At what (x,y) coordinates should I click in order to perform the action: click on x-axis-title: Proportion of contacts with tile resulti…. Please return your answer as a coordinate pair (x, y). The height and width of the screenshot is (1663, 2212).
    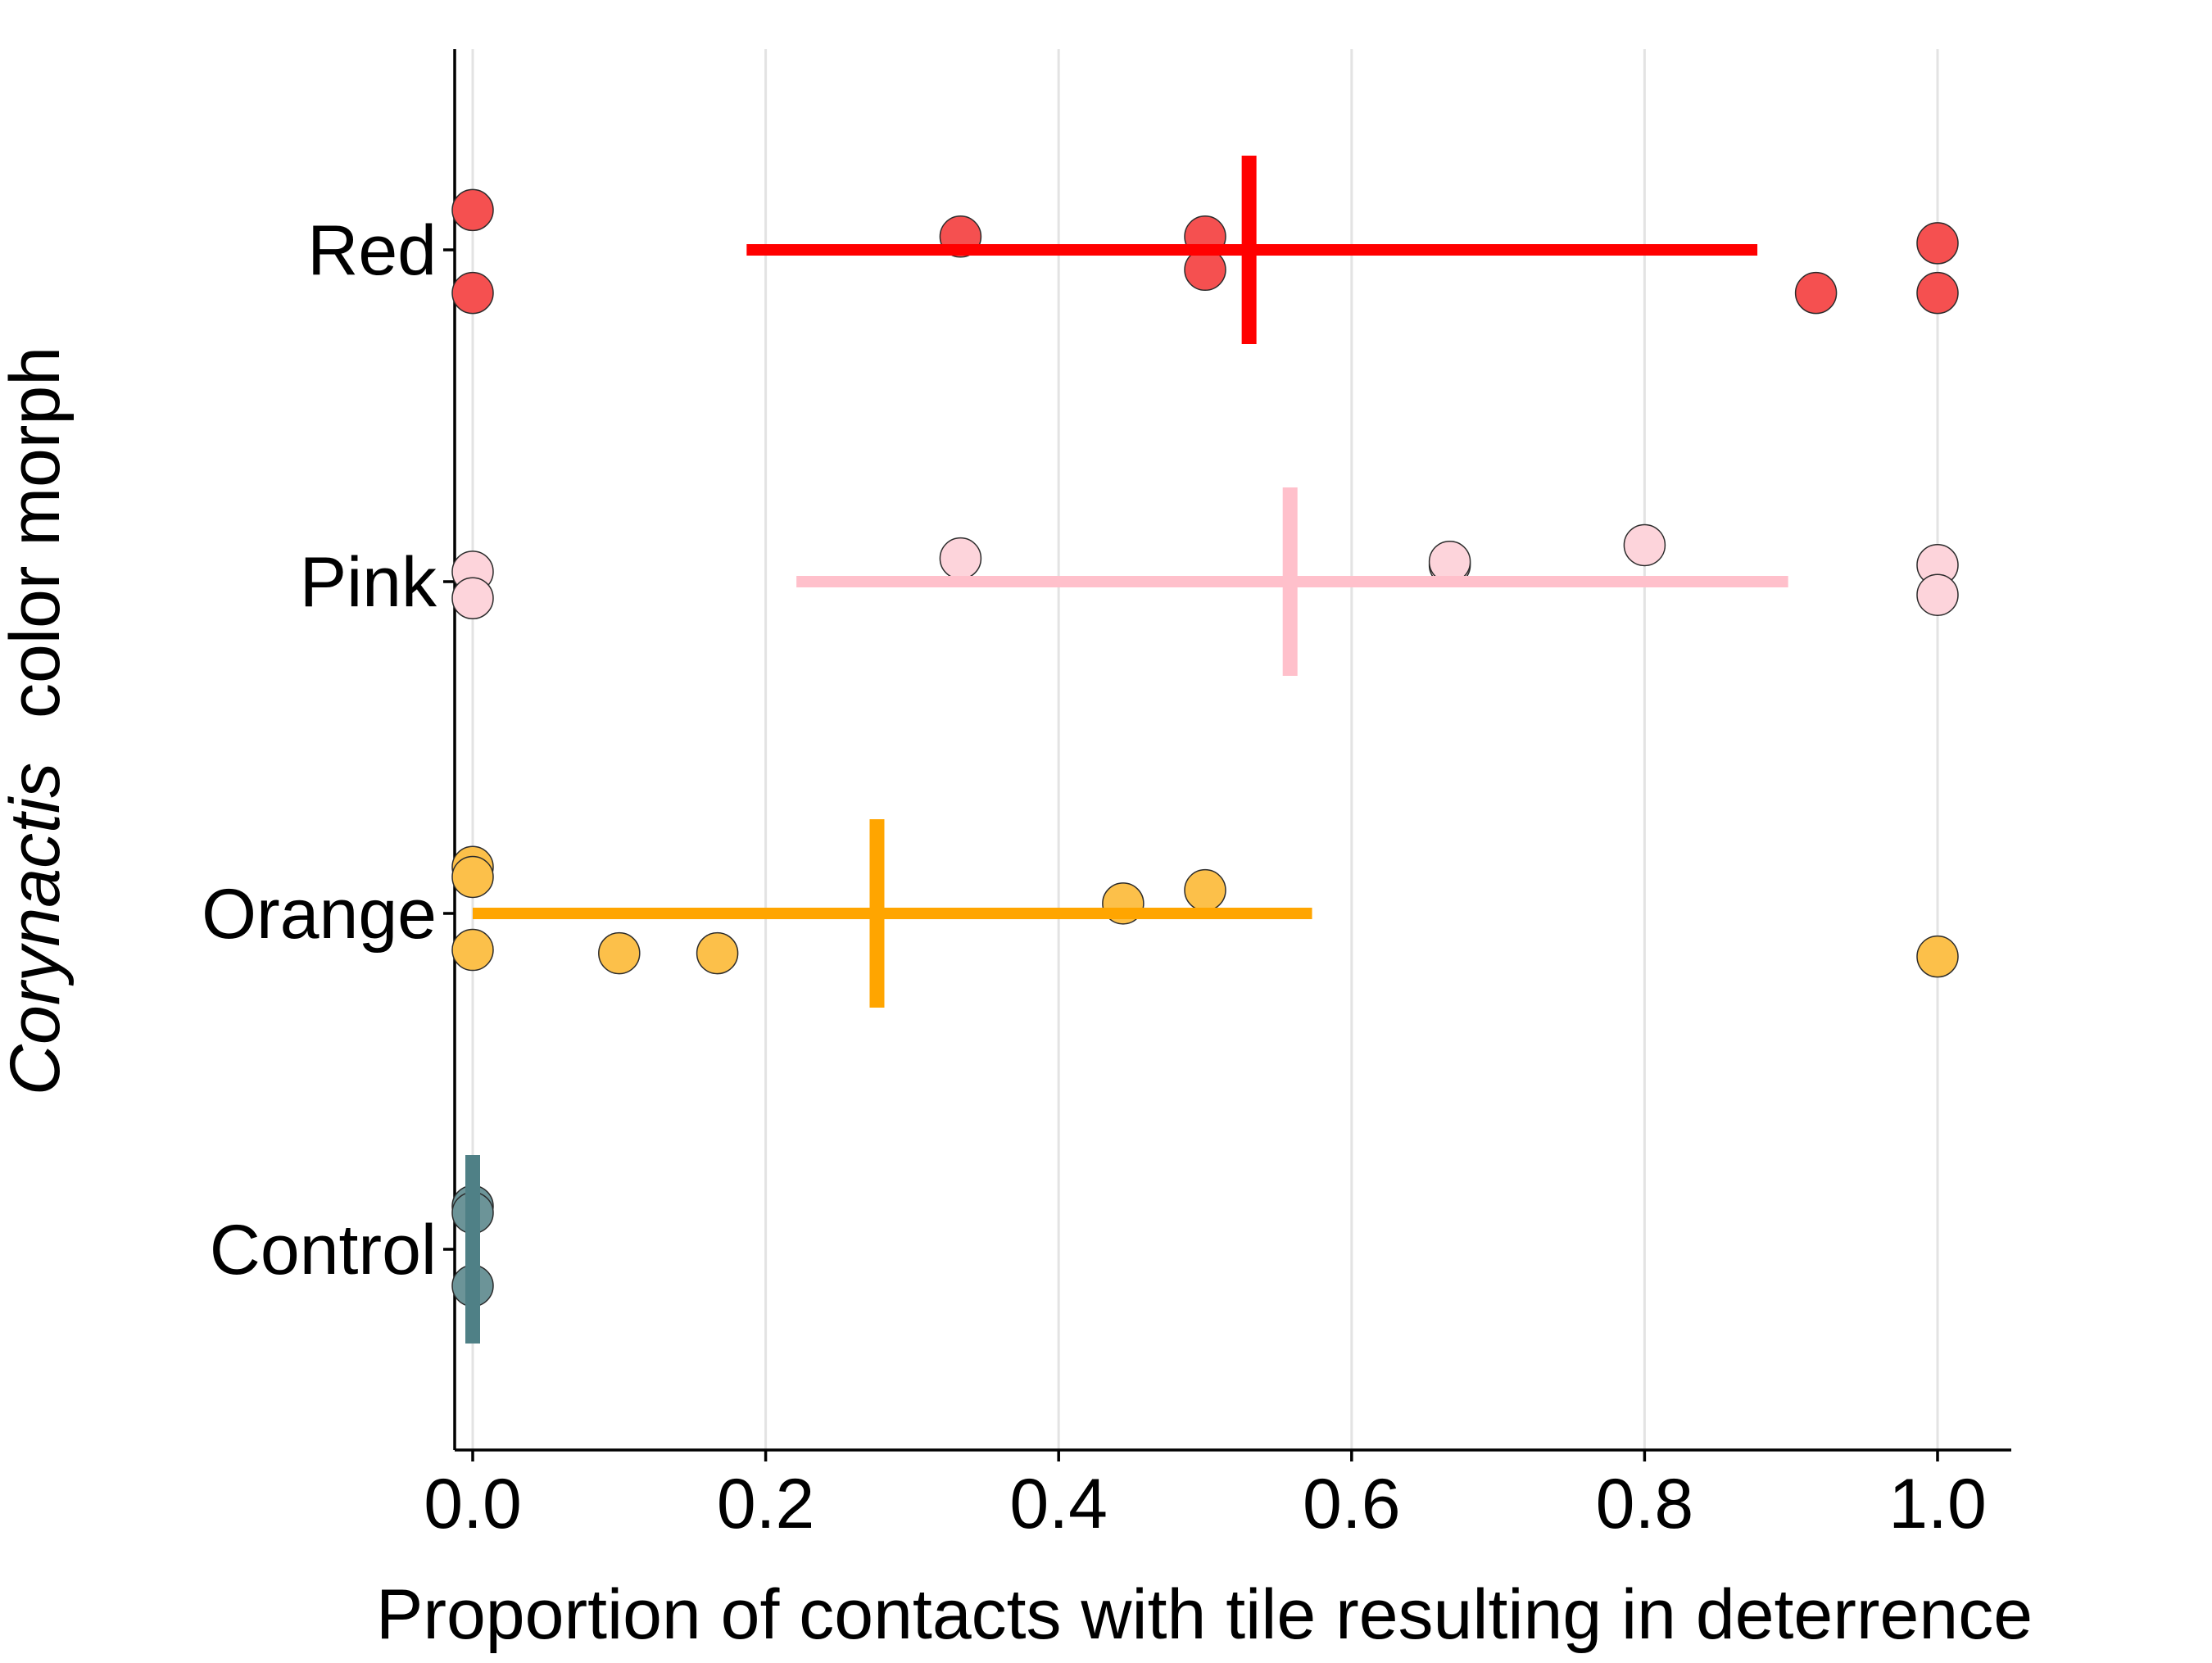
    Looking at the image, I should click on (1204, 1615).